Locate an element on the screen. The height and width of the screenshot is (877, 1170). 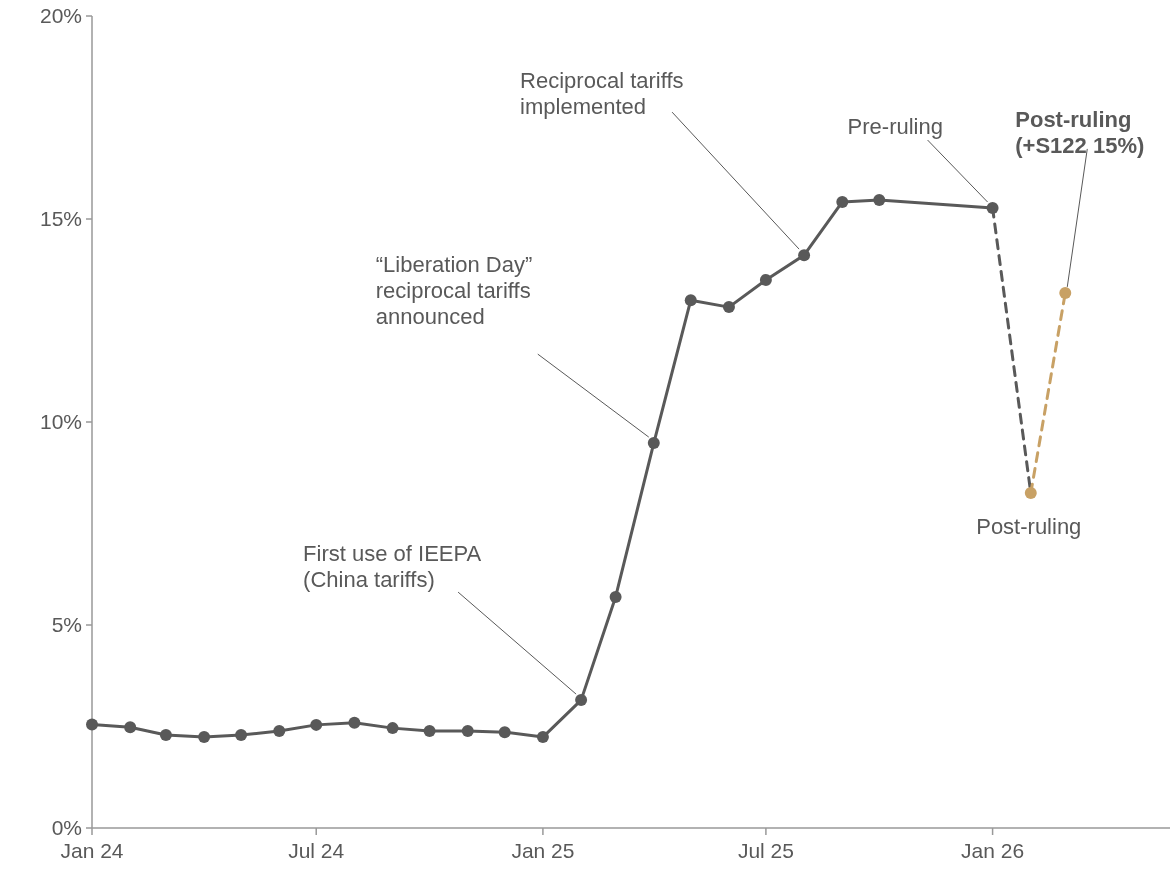
annotation: “Liberation Day” reciprocal tariffs announced is located at coordinates (454, 291).